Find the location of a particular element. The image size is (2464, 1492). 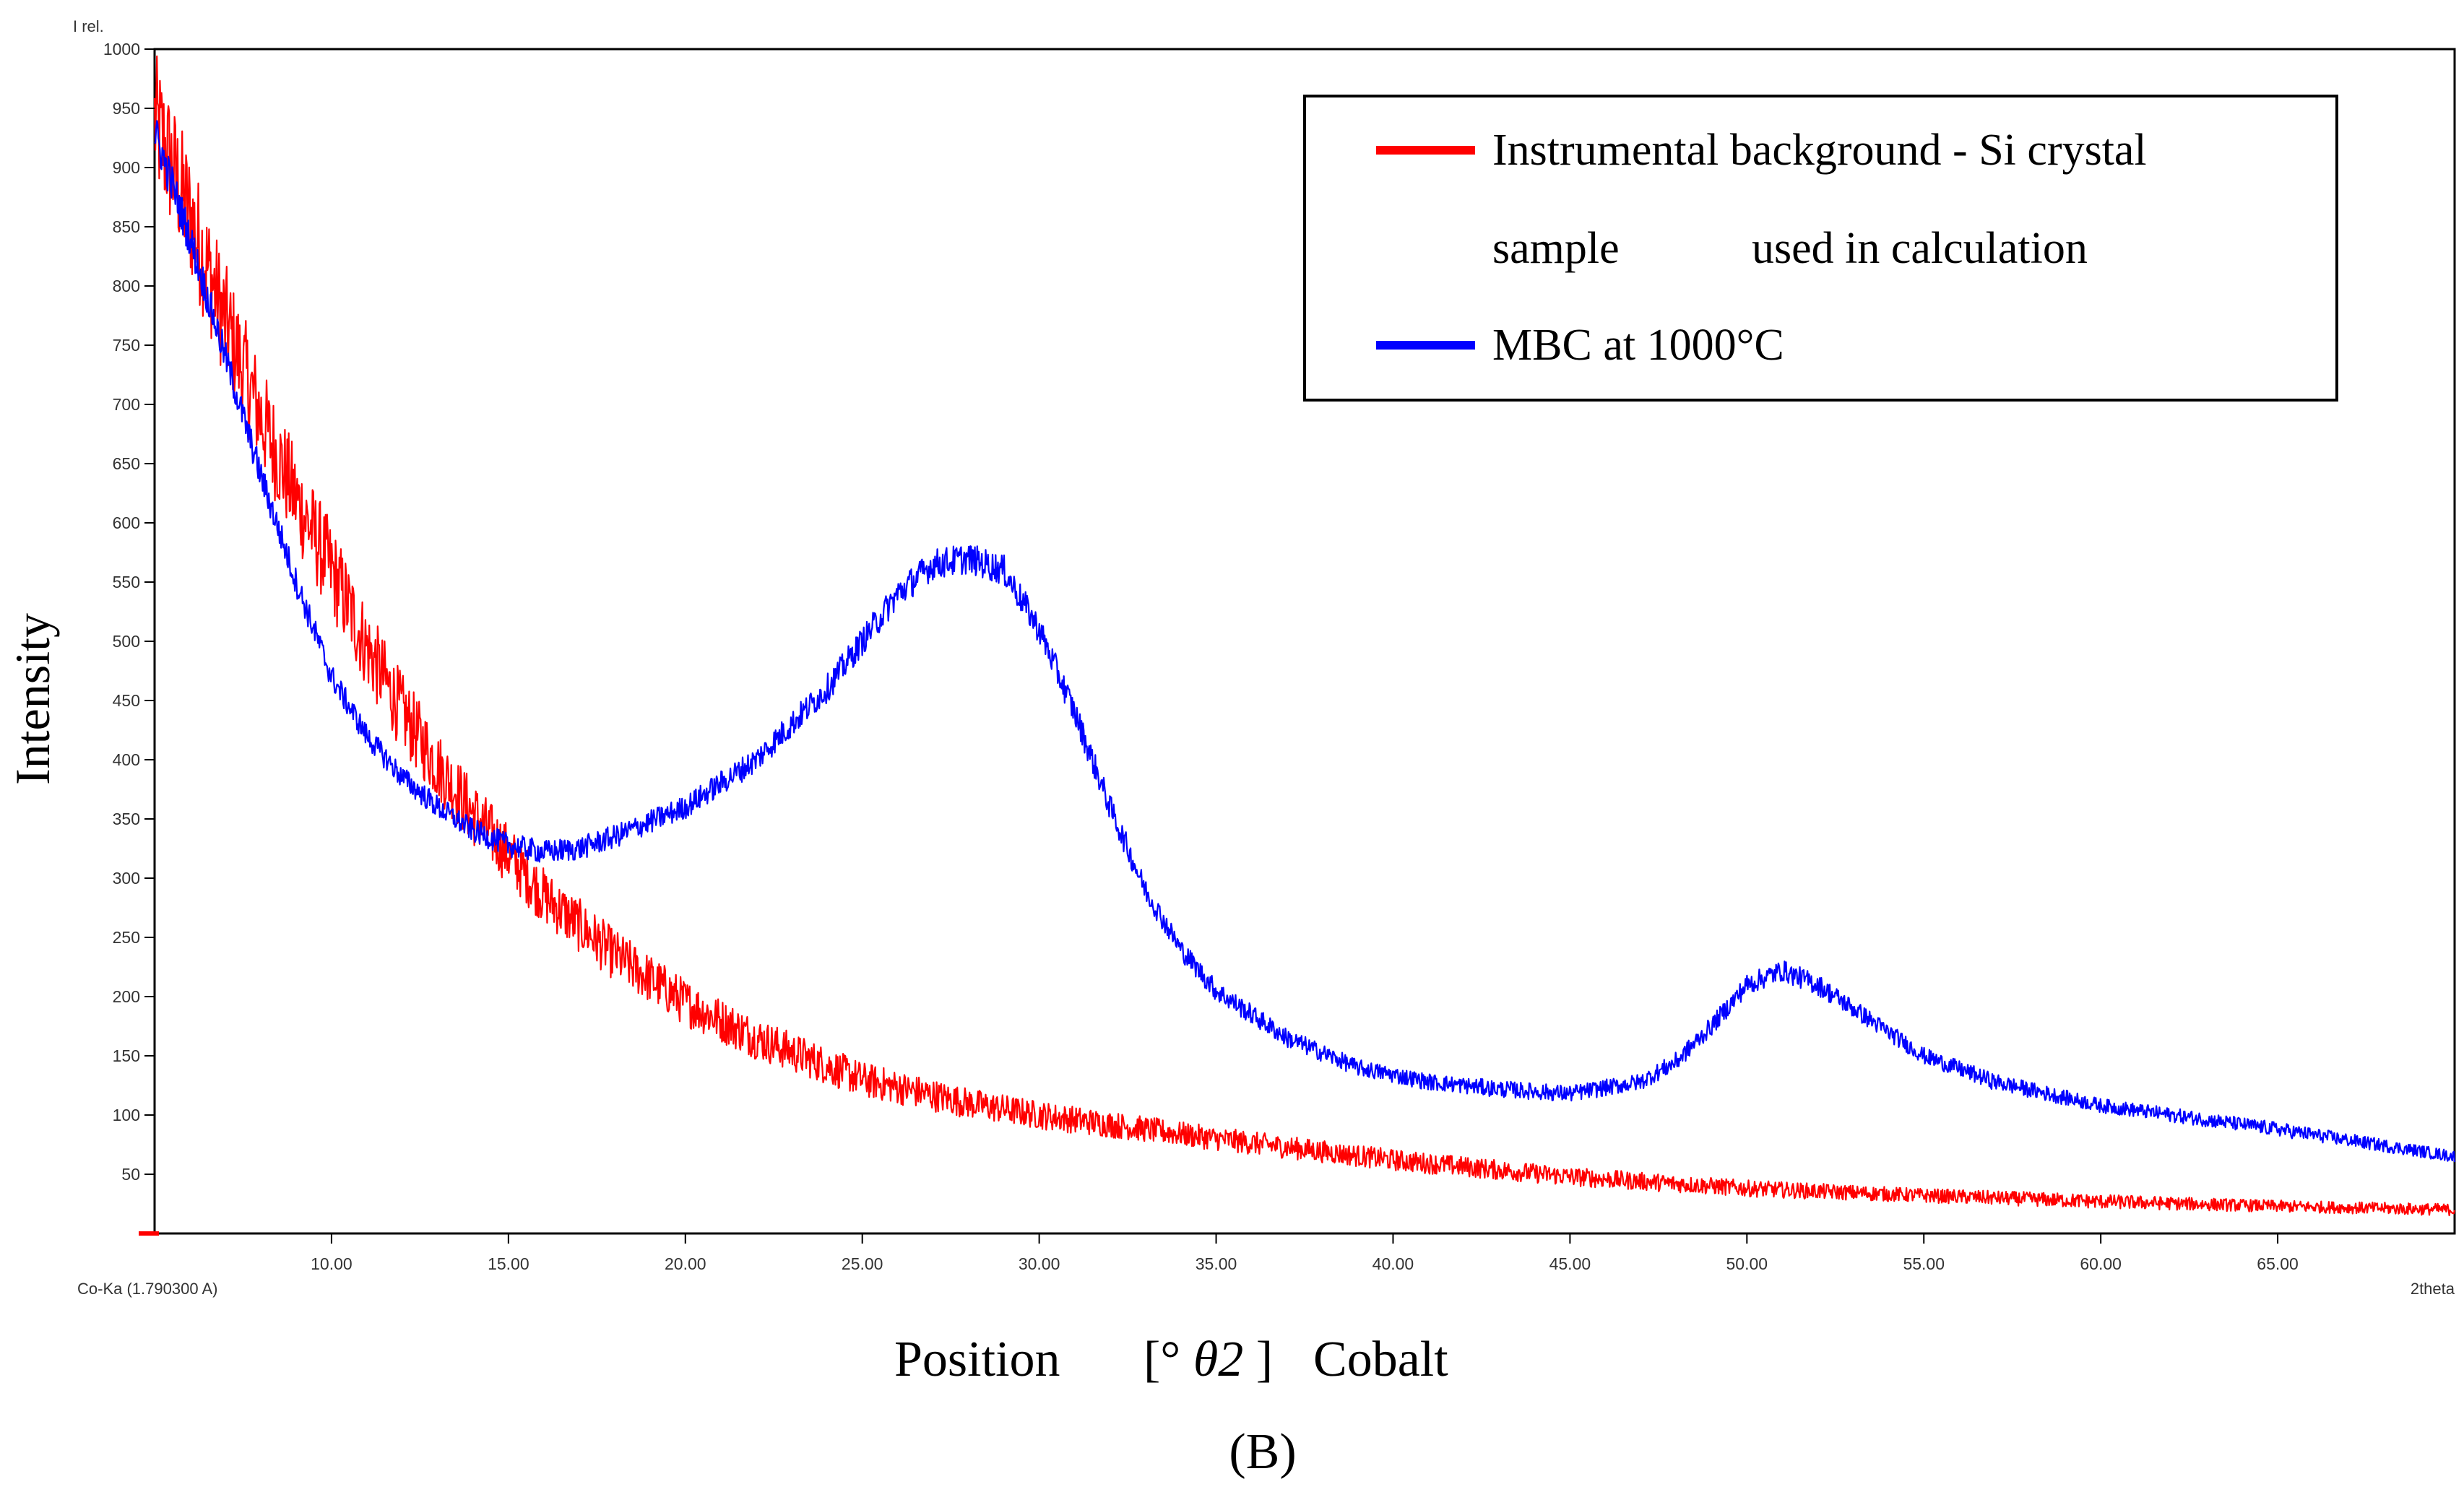

x-axis-label-bracket-close: ] is located at coordinates (1264, 1359).